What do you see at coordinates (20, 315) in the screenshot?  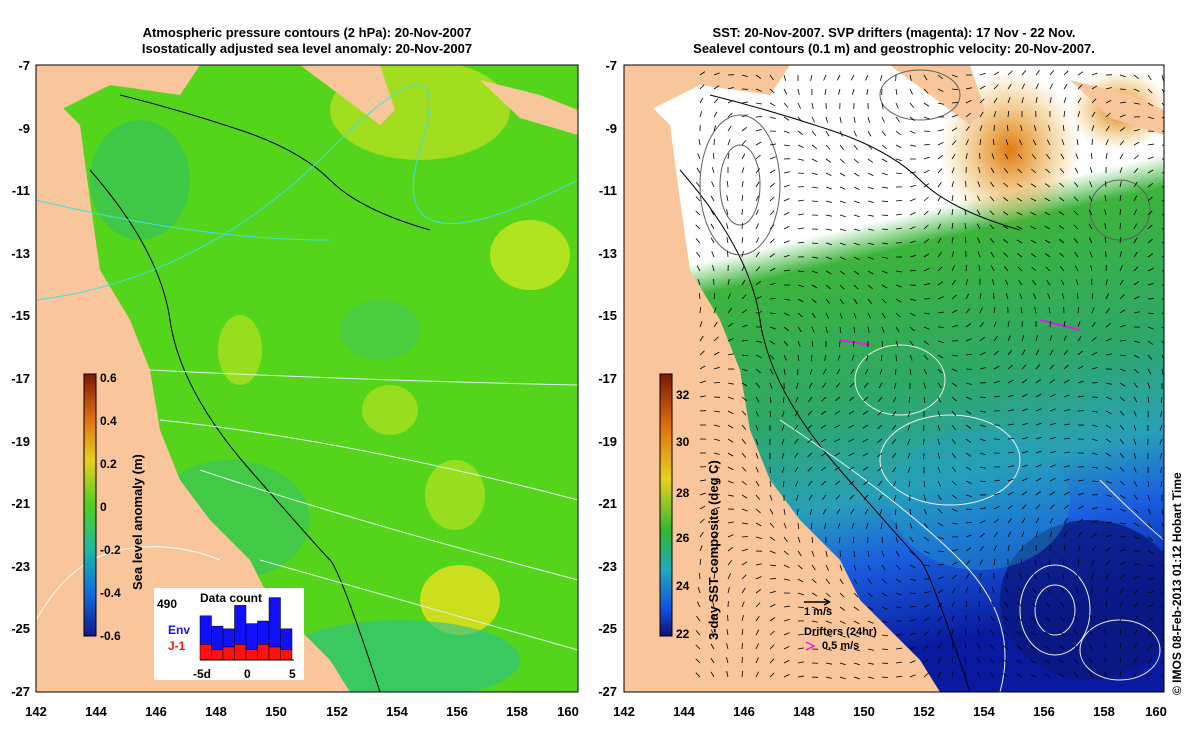 I see `y-tick: -15` at bounding box center [20, 315].